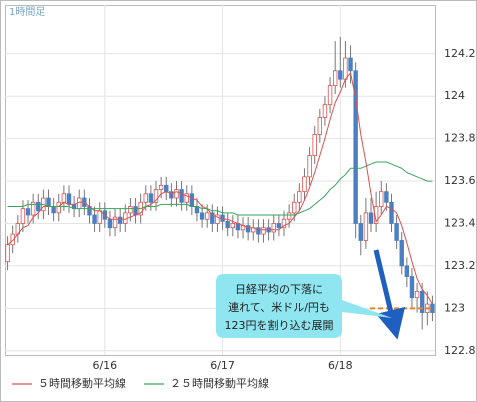 Image resolution: width=477 pixels, height=402 pixels. I want to click on y-tick-label: 123.6, so click(460, 180).